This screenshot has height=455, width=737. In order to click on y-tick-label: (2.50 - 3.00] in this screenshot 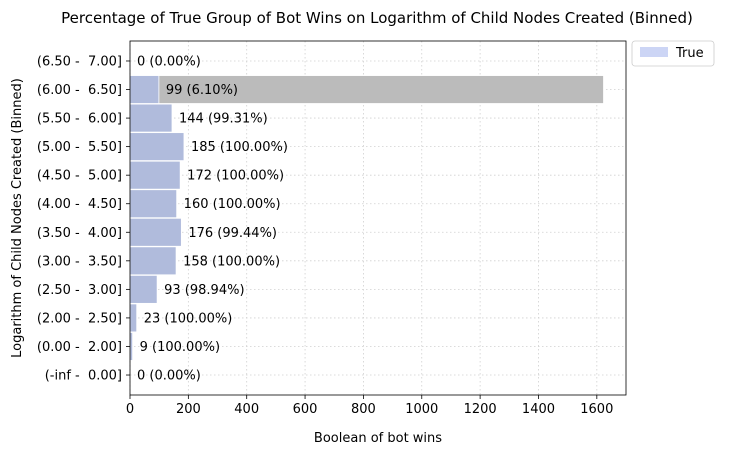, I will do `click(79, 290)`.